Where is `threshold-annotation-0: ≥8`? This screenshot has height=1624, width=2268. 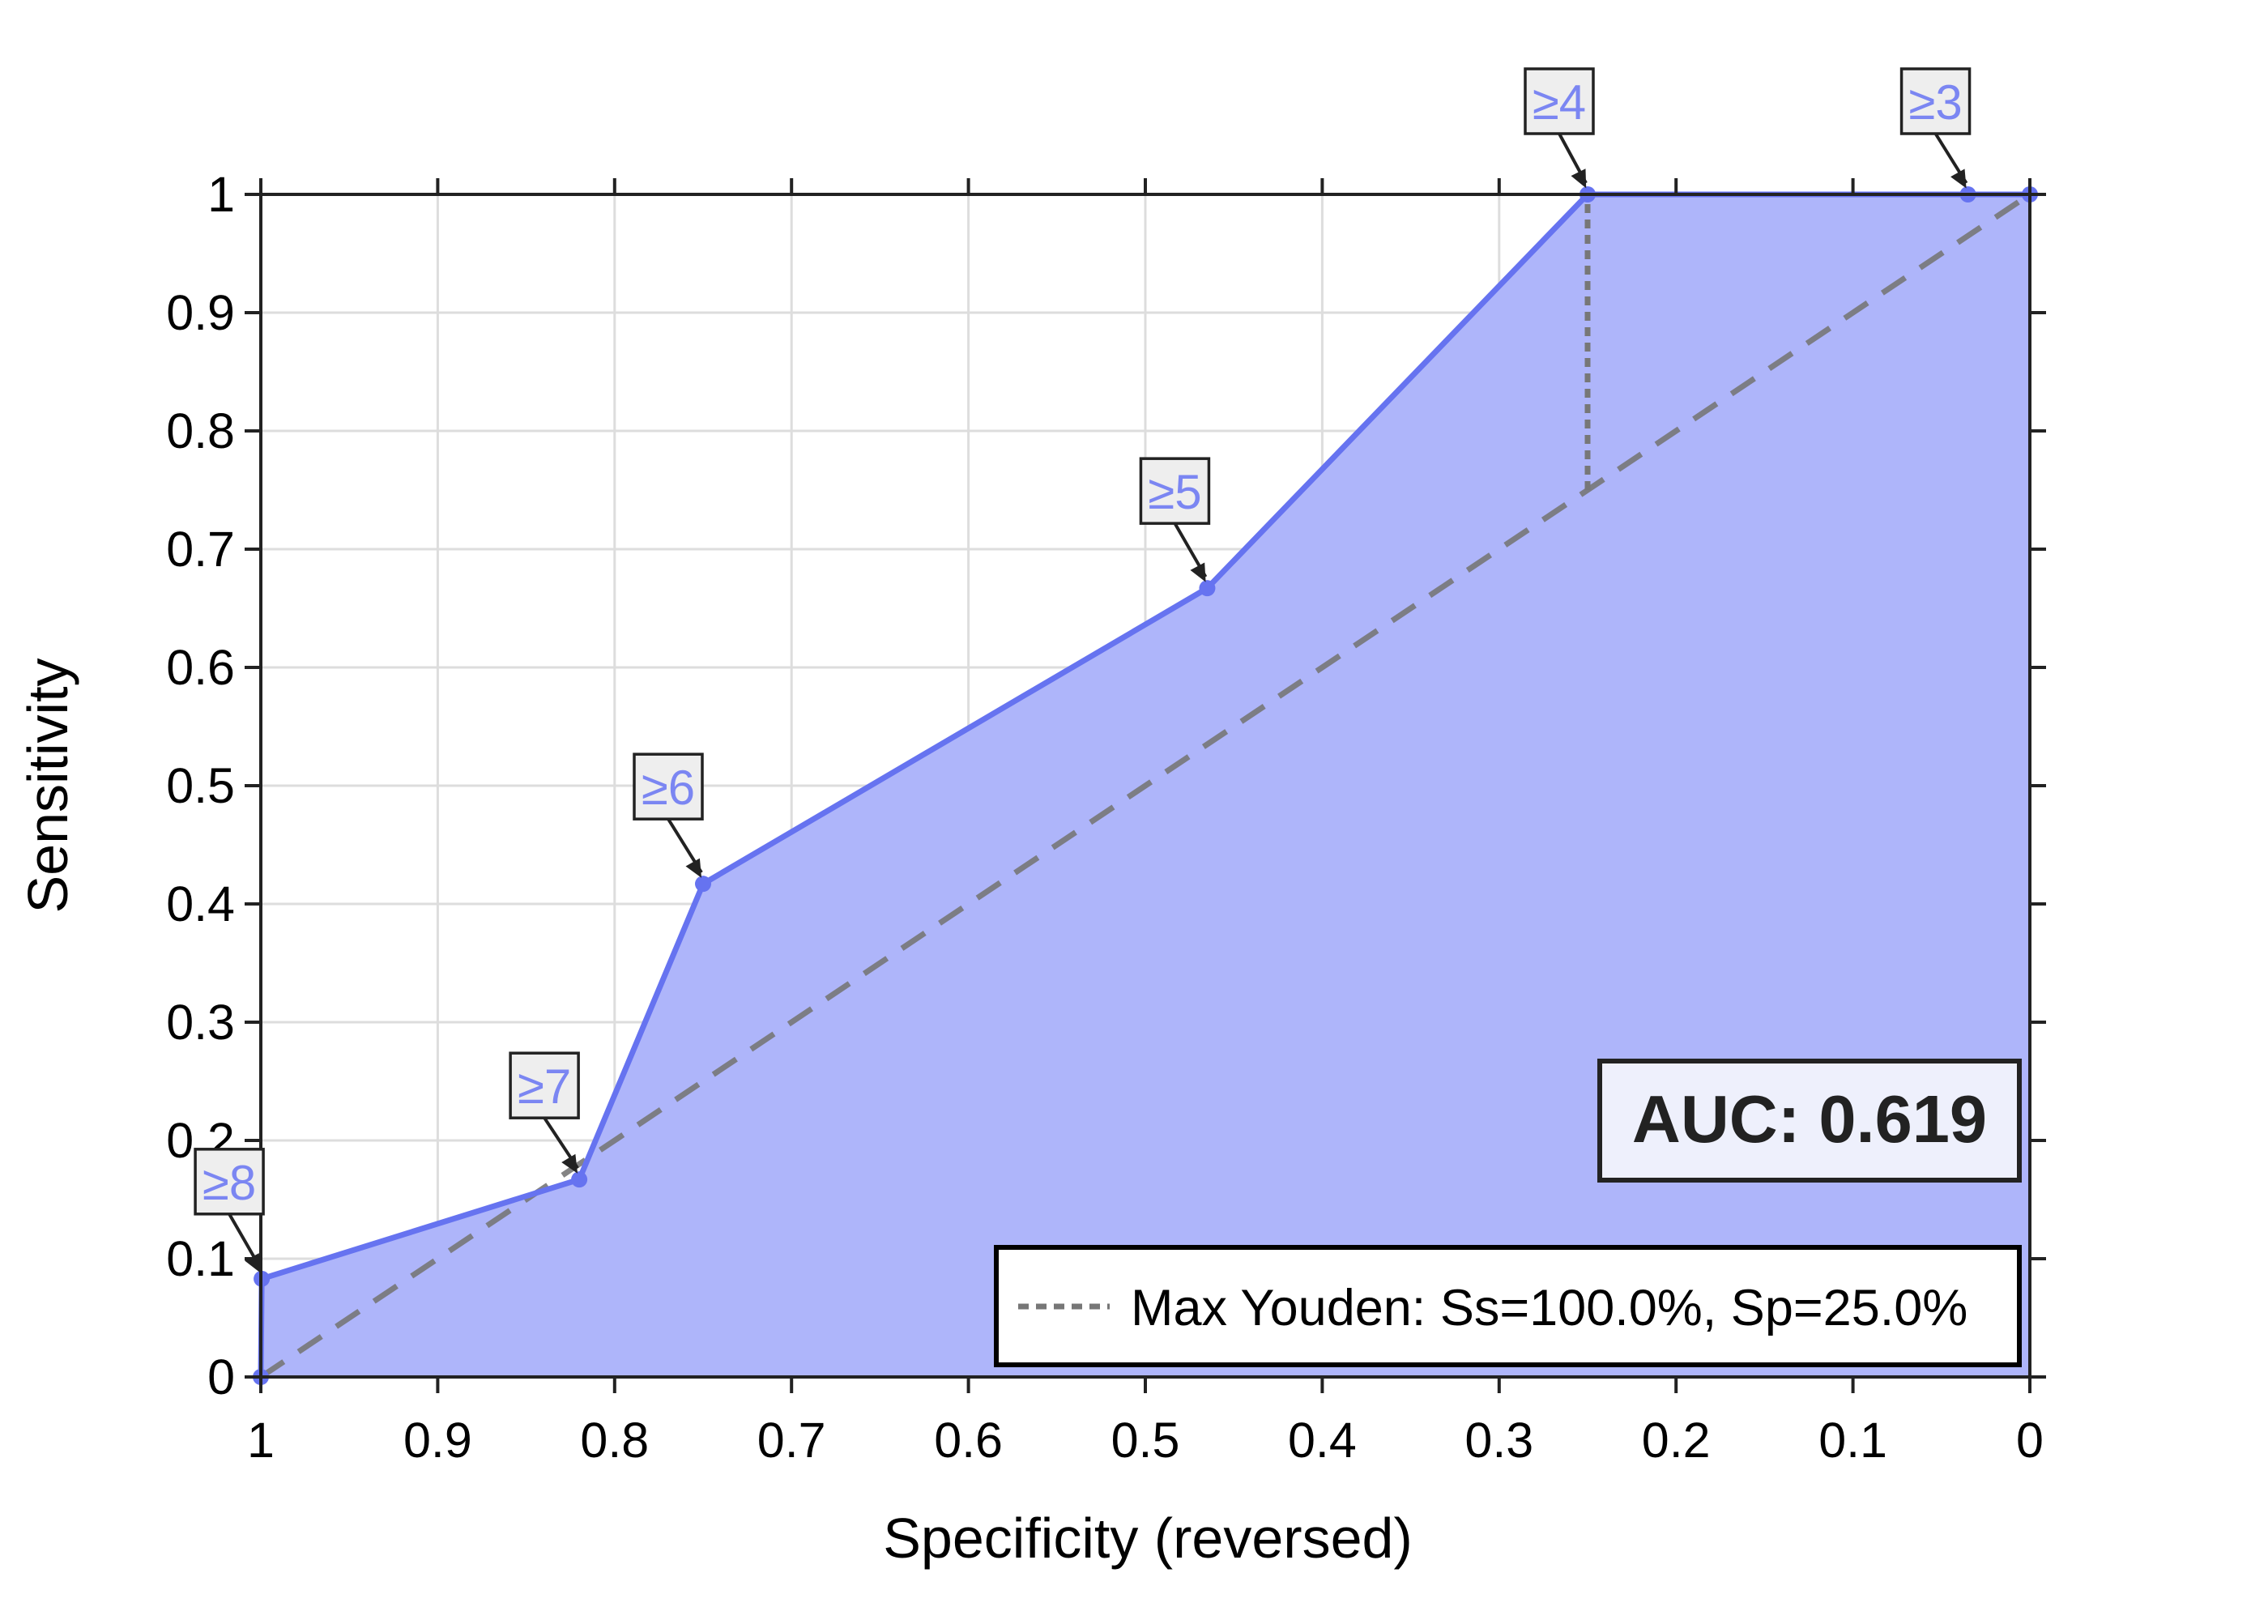
threshold-annotation-0: ≥8 is located at coordinates (229, 1210).